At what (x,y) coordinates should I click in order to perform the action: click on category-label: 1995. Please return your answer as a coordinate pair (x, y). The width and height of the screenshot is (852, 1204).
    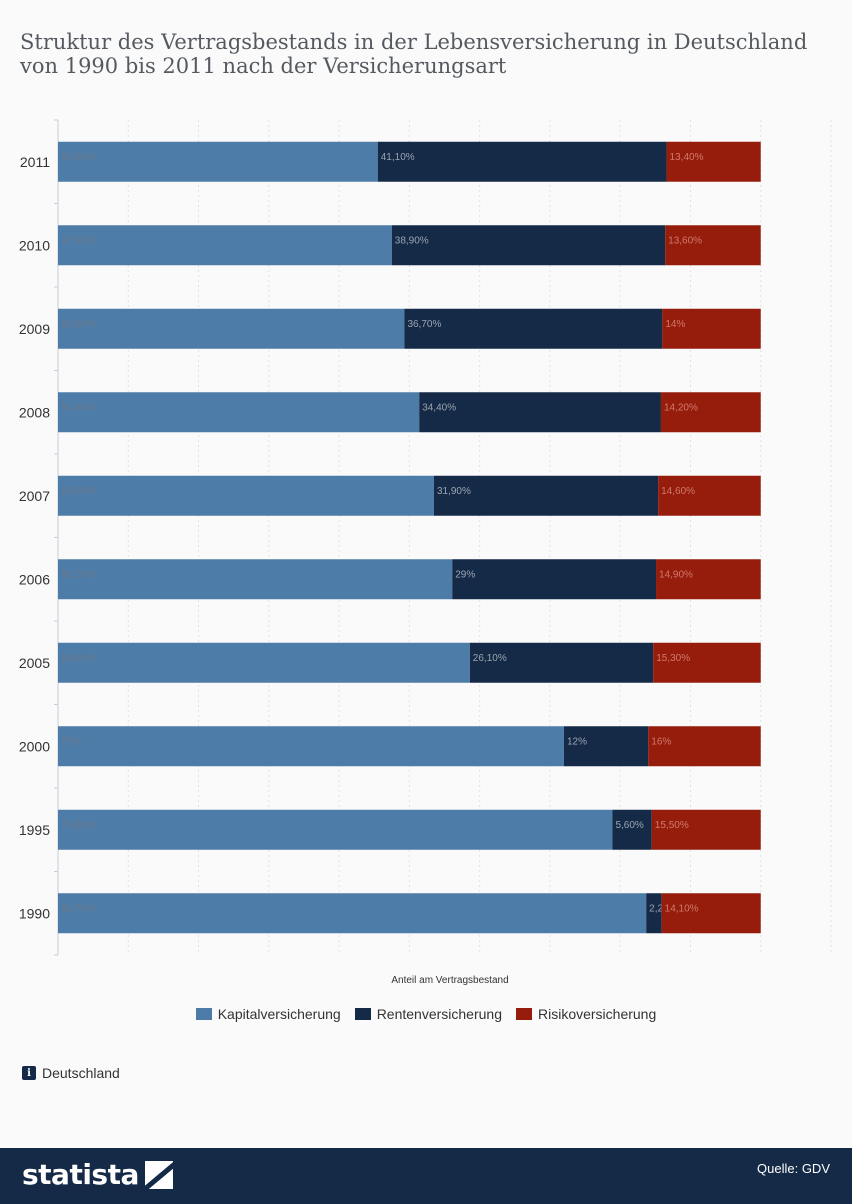
    Looking at the image, I should click on (34, 830).